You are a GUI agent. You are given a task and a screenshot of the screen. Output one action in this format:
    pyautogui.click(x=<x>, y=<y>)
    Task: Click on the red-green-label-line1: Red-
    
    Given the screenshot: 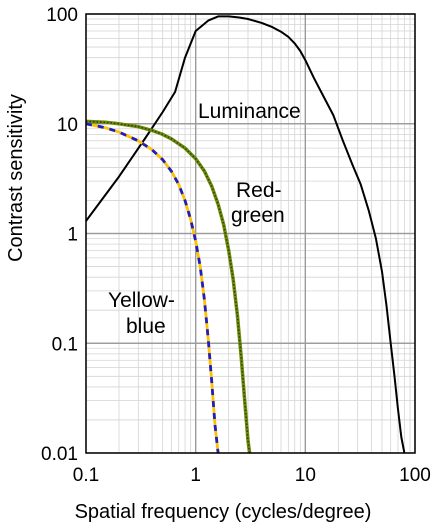 What is the action you would take?
    pyautogui.click(x=259, y=190)
    